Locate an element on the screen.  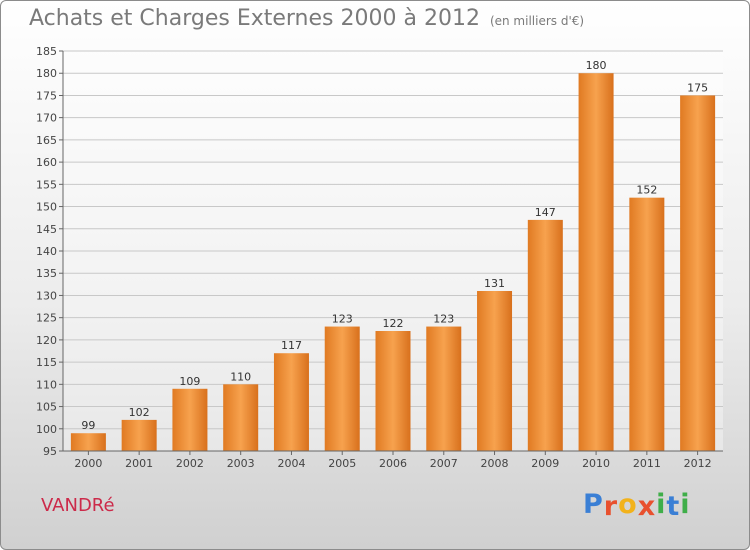
y-tick-label: 120 is located at coordinates (46, 340).